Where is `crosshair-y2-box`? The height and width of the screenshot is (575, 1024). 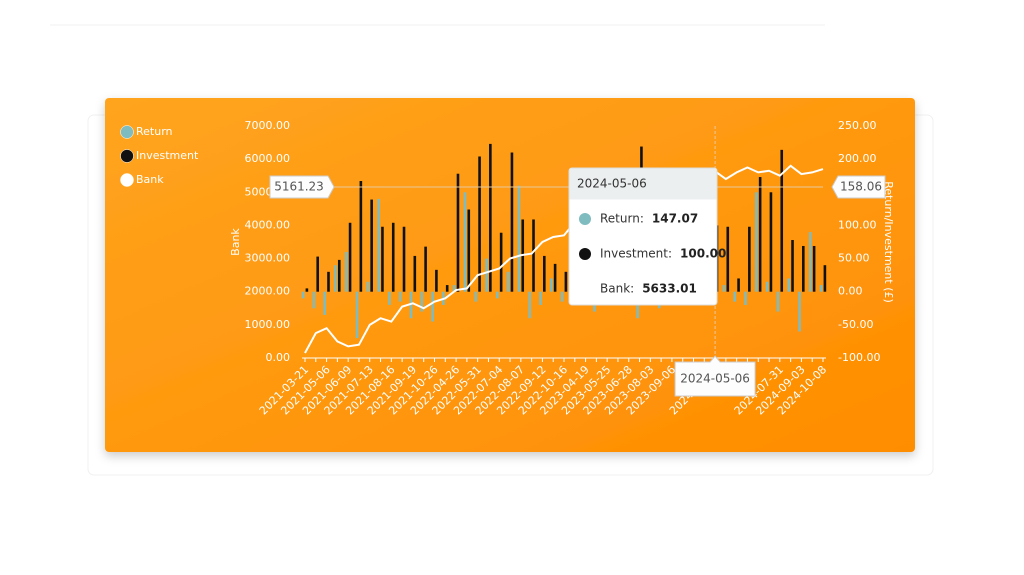 crosshair-y2-box is located at coordinates (858, 187).